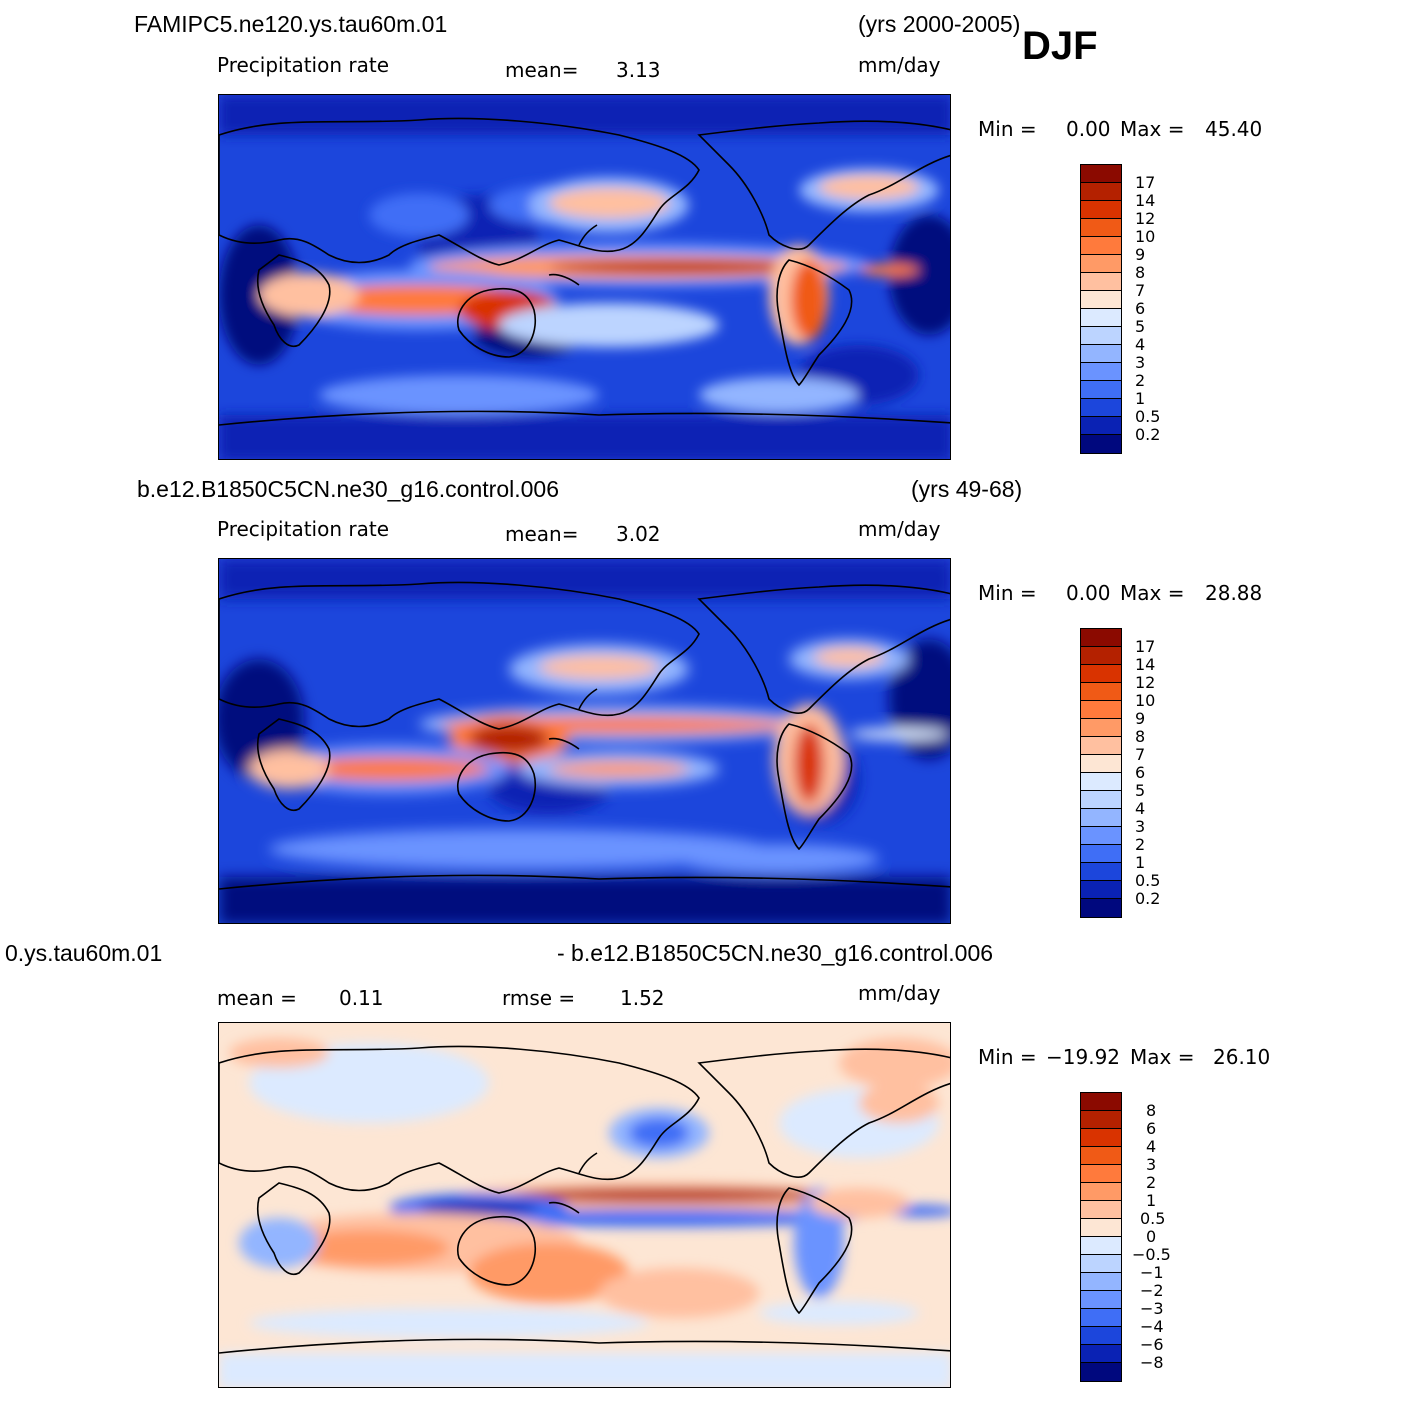  Describe the element at coordinates (1242, 1057) in the screenshot. I see `panel3-max-value: 26.10` at that location.